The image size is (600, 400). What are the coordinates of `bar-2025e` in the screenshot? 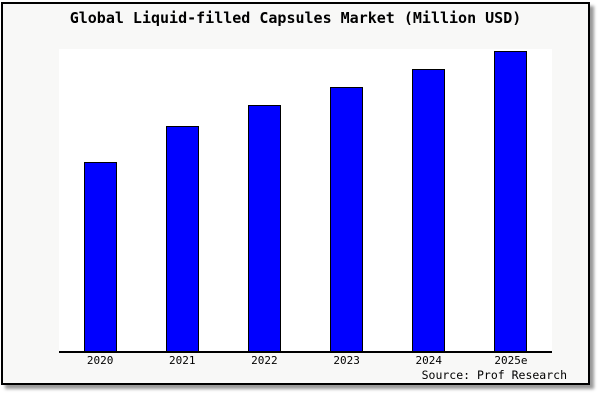 It's located at (511, 200).